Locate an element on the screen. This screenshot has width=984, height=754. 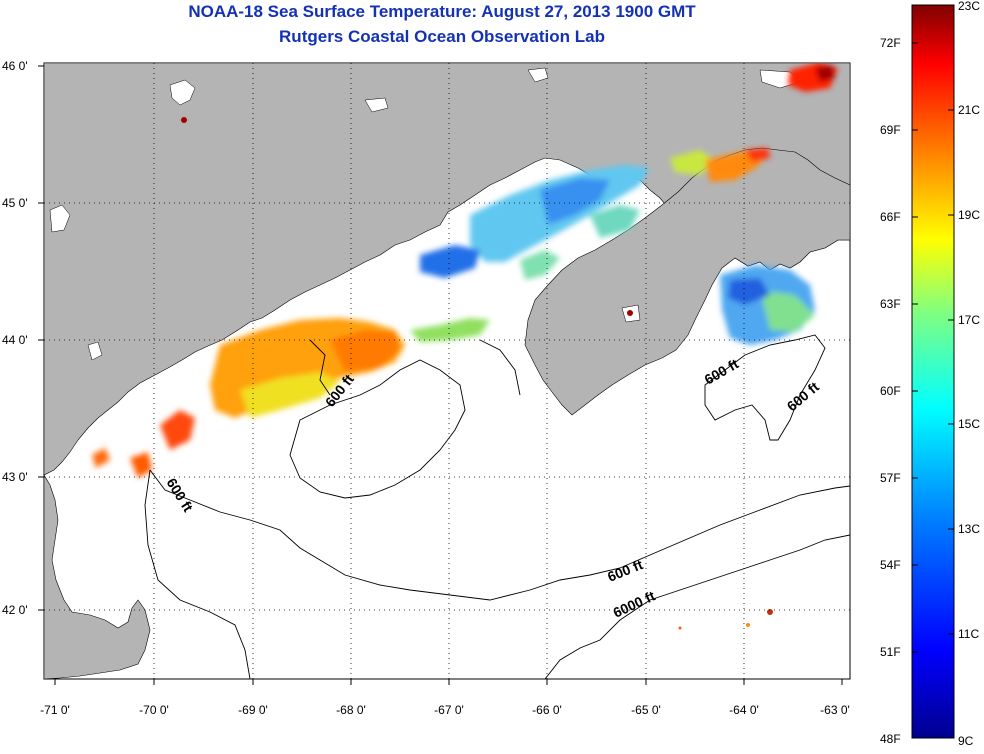
cbar-f-label: 60F is located at coordinates (890, 391).